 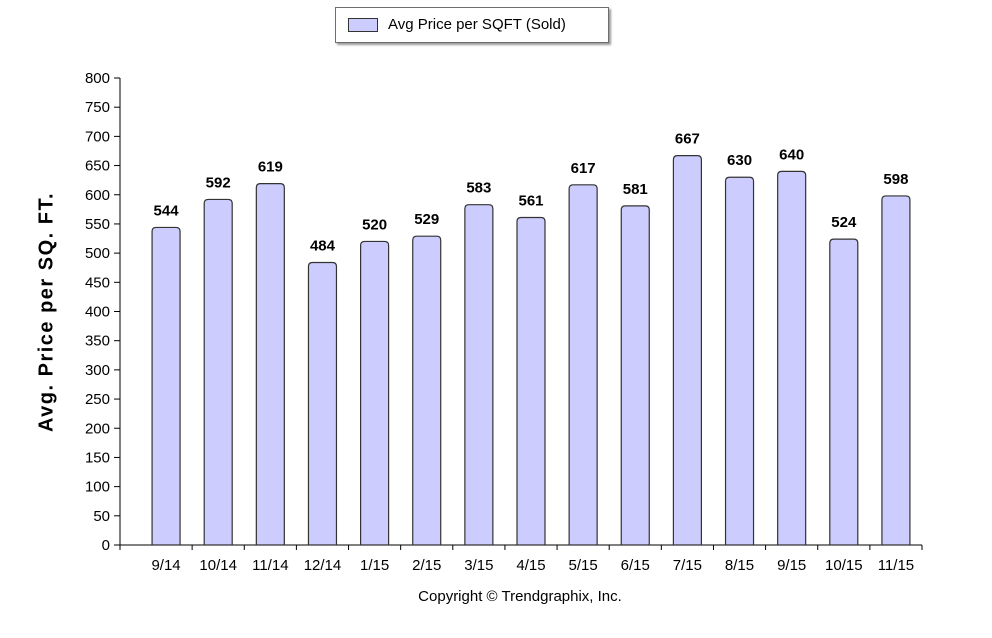 What do you see at coordinates (97, 370) in the screenshot?
I see `y-tick-label: 300` at bounding box center [97, 370].